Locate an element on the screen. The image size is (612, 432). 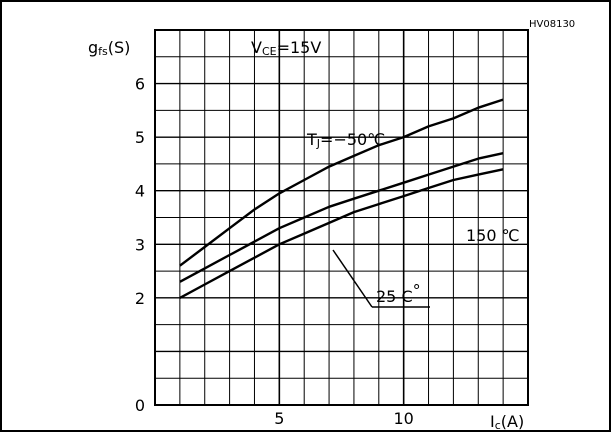
condition-label: VCE=15V is located at coordinates (286, 48).